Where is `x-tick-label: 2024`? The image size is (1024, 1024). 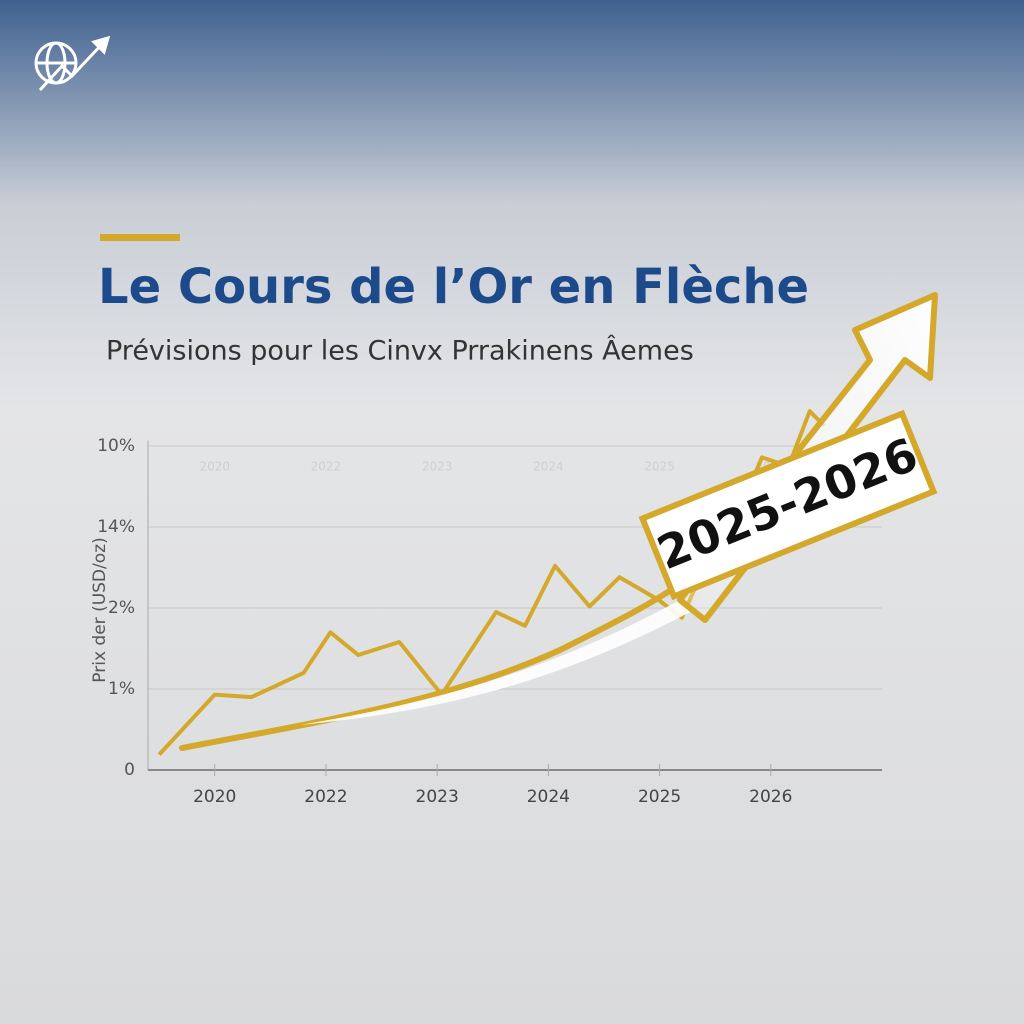
x-tick-label: 2024 is located at coordinates (548, 797).